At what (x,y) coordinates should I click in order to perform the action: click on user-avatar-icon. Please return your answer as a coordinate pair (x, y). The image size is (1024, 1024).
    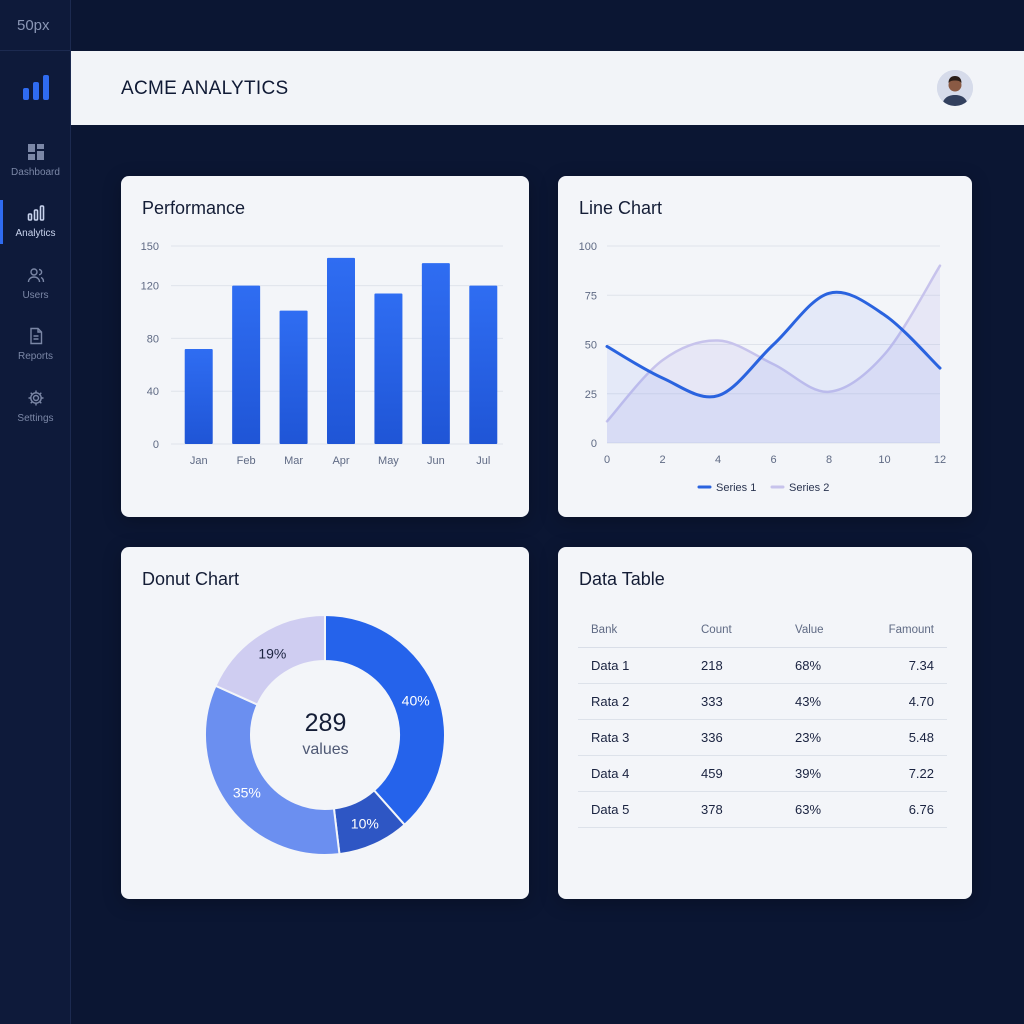
    Looking at the image, I should click on (955, 88).